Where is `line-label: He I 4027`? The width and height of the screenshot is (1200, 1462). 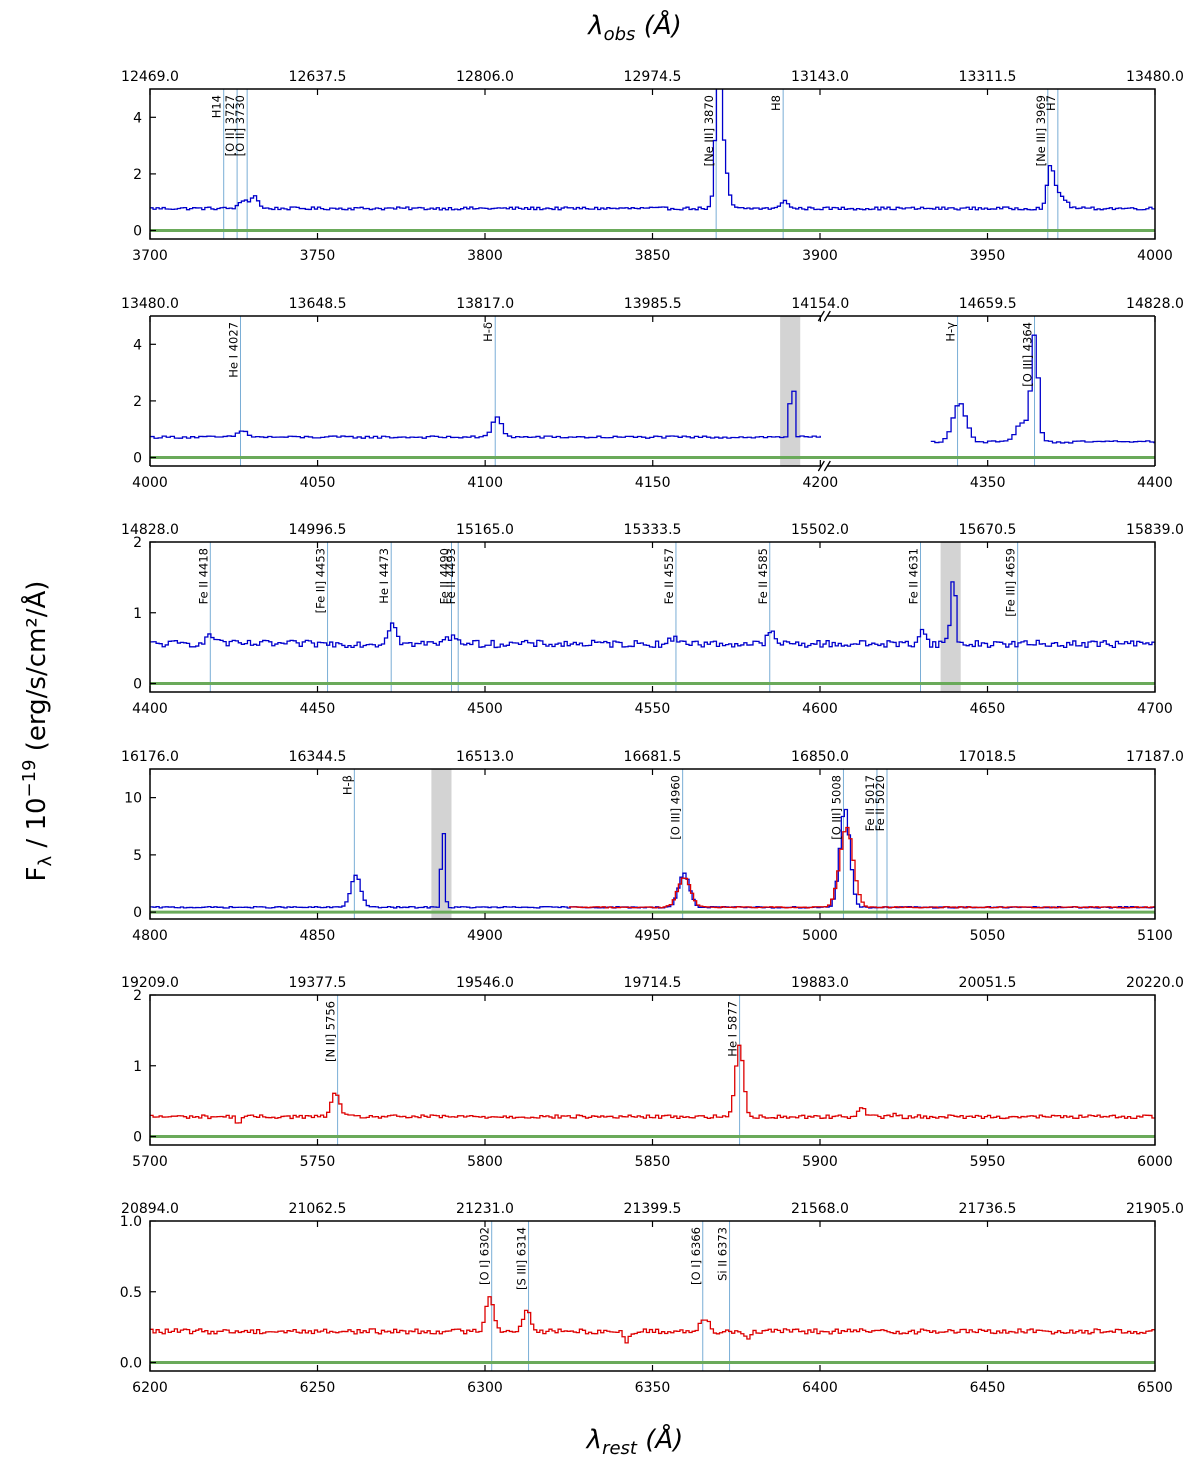
line-label: He I 4027 is located at coordinates (233, 350).